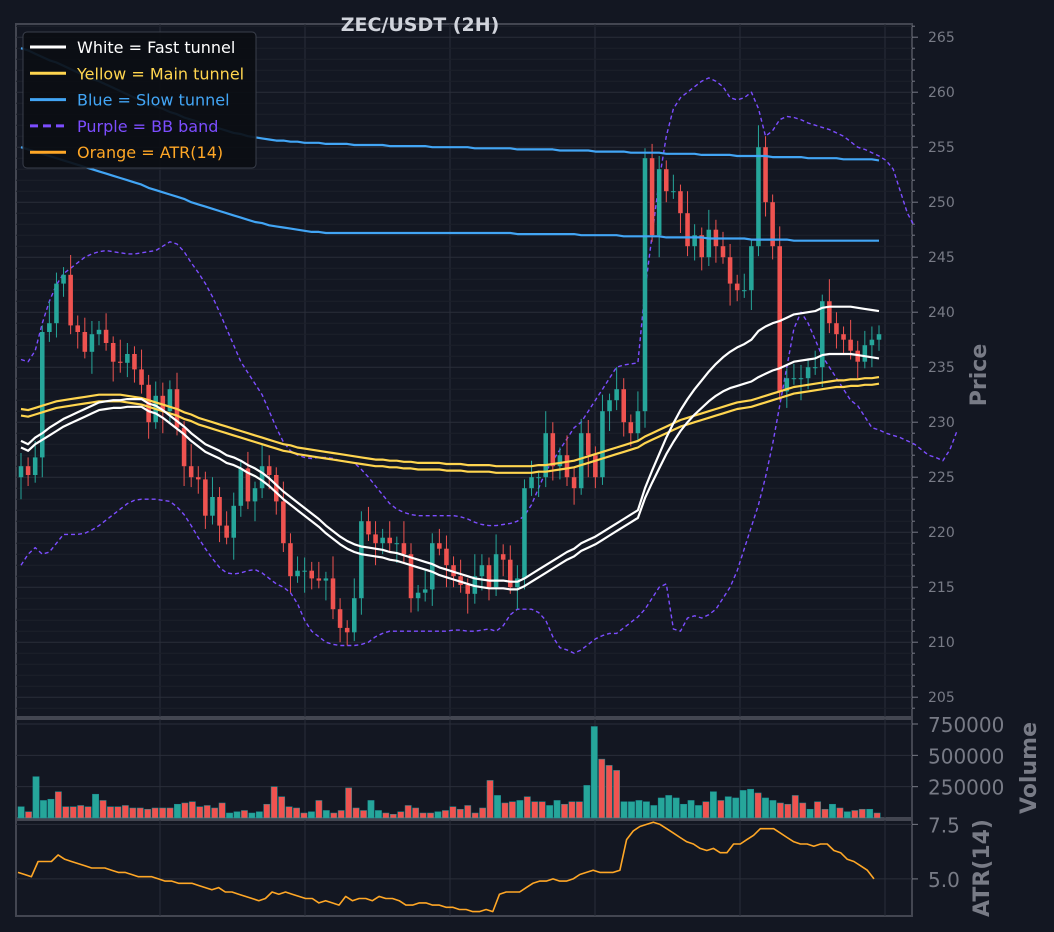  Describe the element at coordinates (449, 194) in the screenshot. I see `slow-tunnel-lower` at that location.